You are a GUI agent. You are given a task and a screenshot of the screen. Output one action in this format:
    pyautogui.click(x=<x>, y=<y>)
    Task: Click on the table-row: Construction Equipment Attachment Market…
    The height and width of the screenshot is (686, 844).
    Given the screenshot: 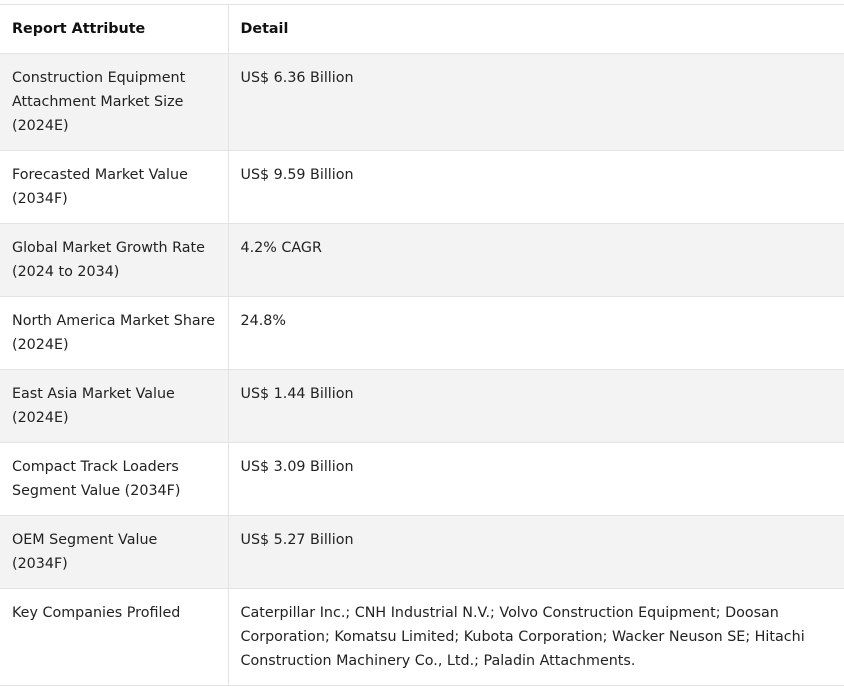 What is the action you would take?
    pyautogui.click(x=422, y=102)
    